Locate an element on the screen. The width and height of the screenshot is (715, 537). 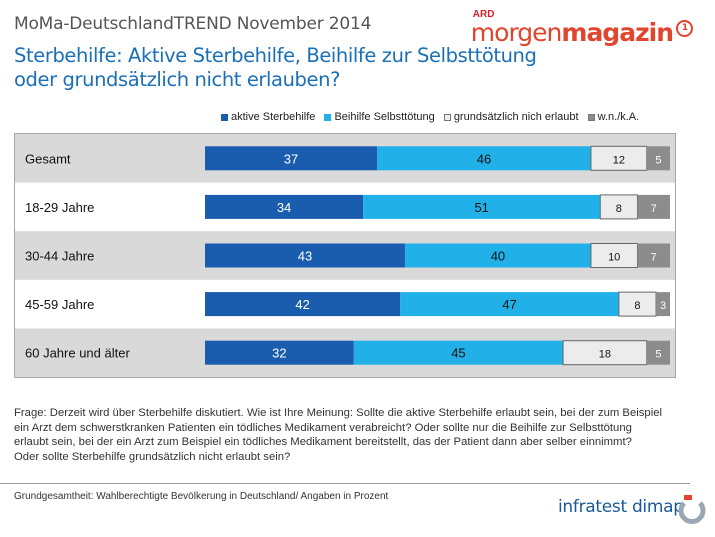
data-label: 46 is located at coordinates (484, 158).